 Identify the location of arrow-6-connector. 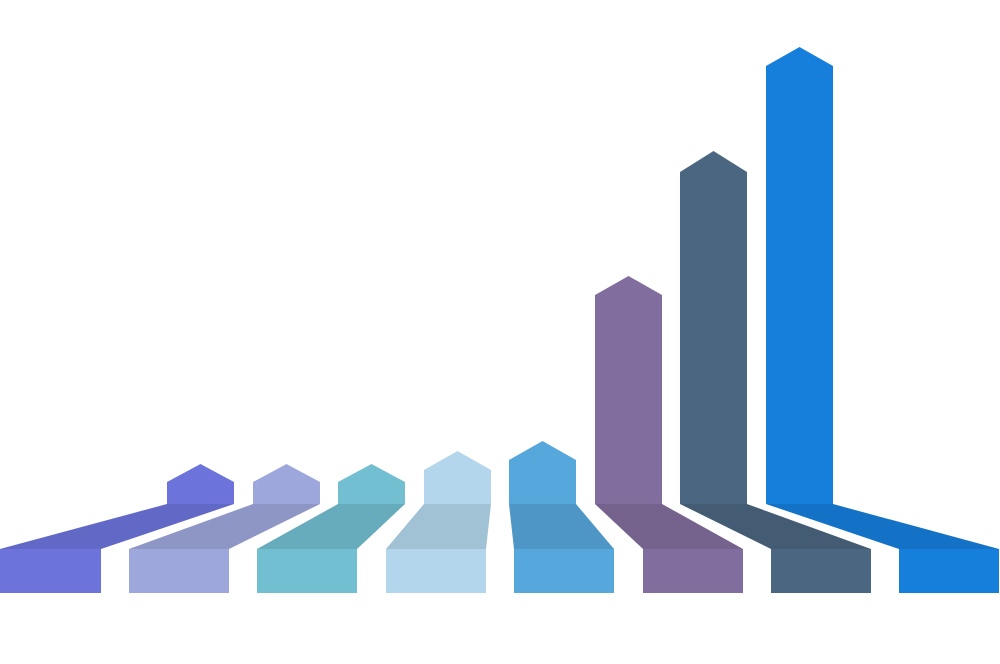
(669, 526).